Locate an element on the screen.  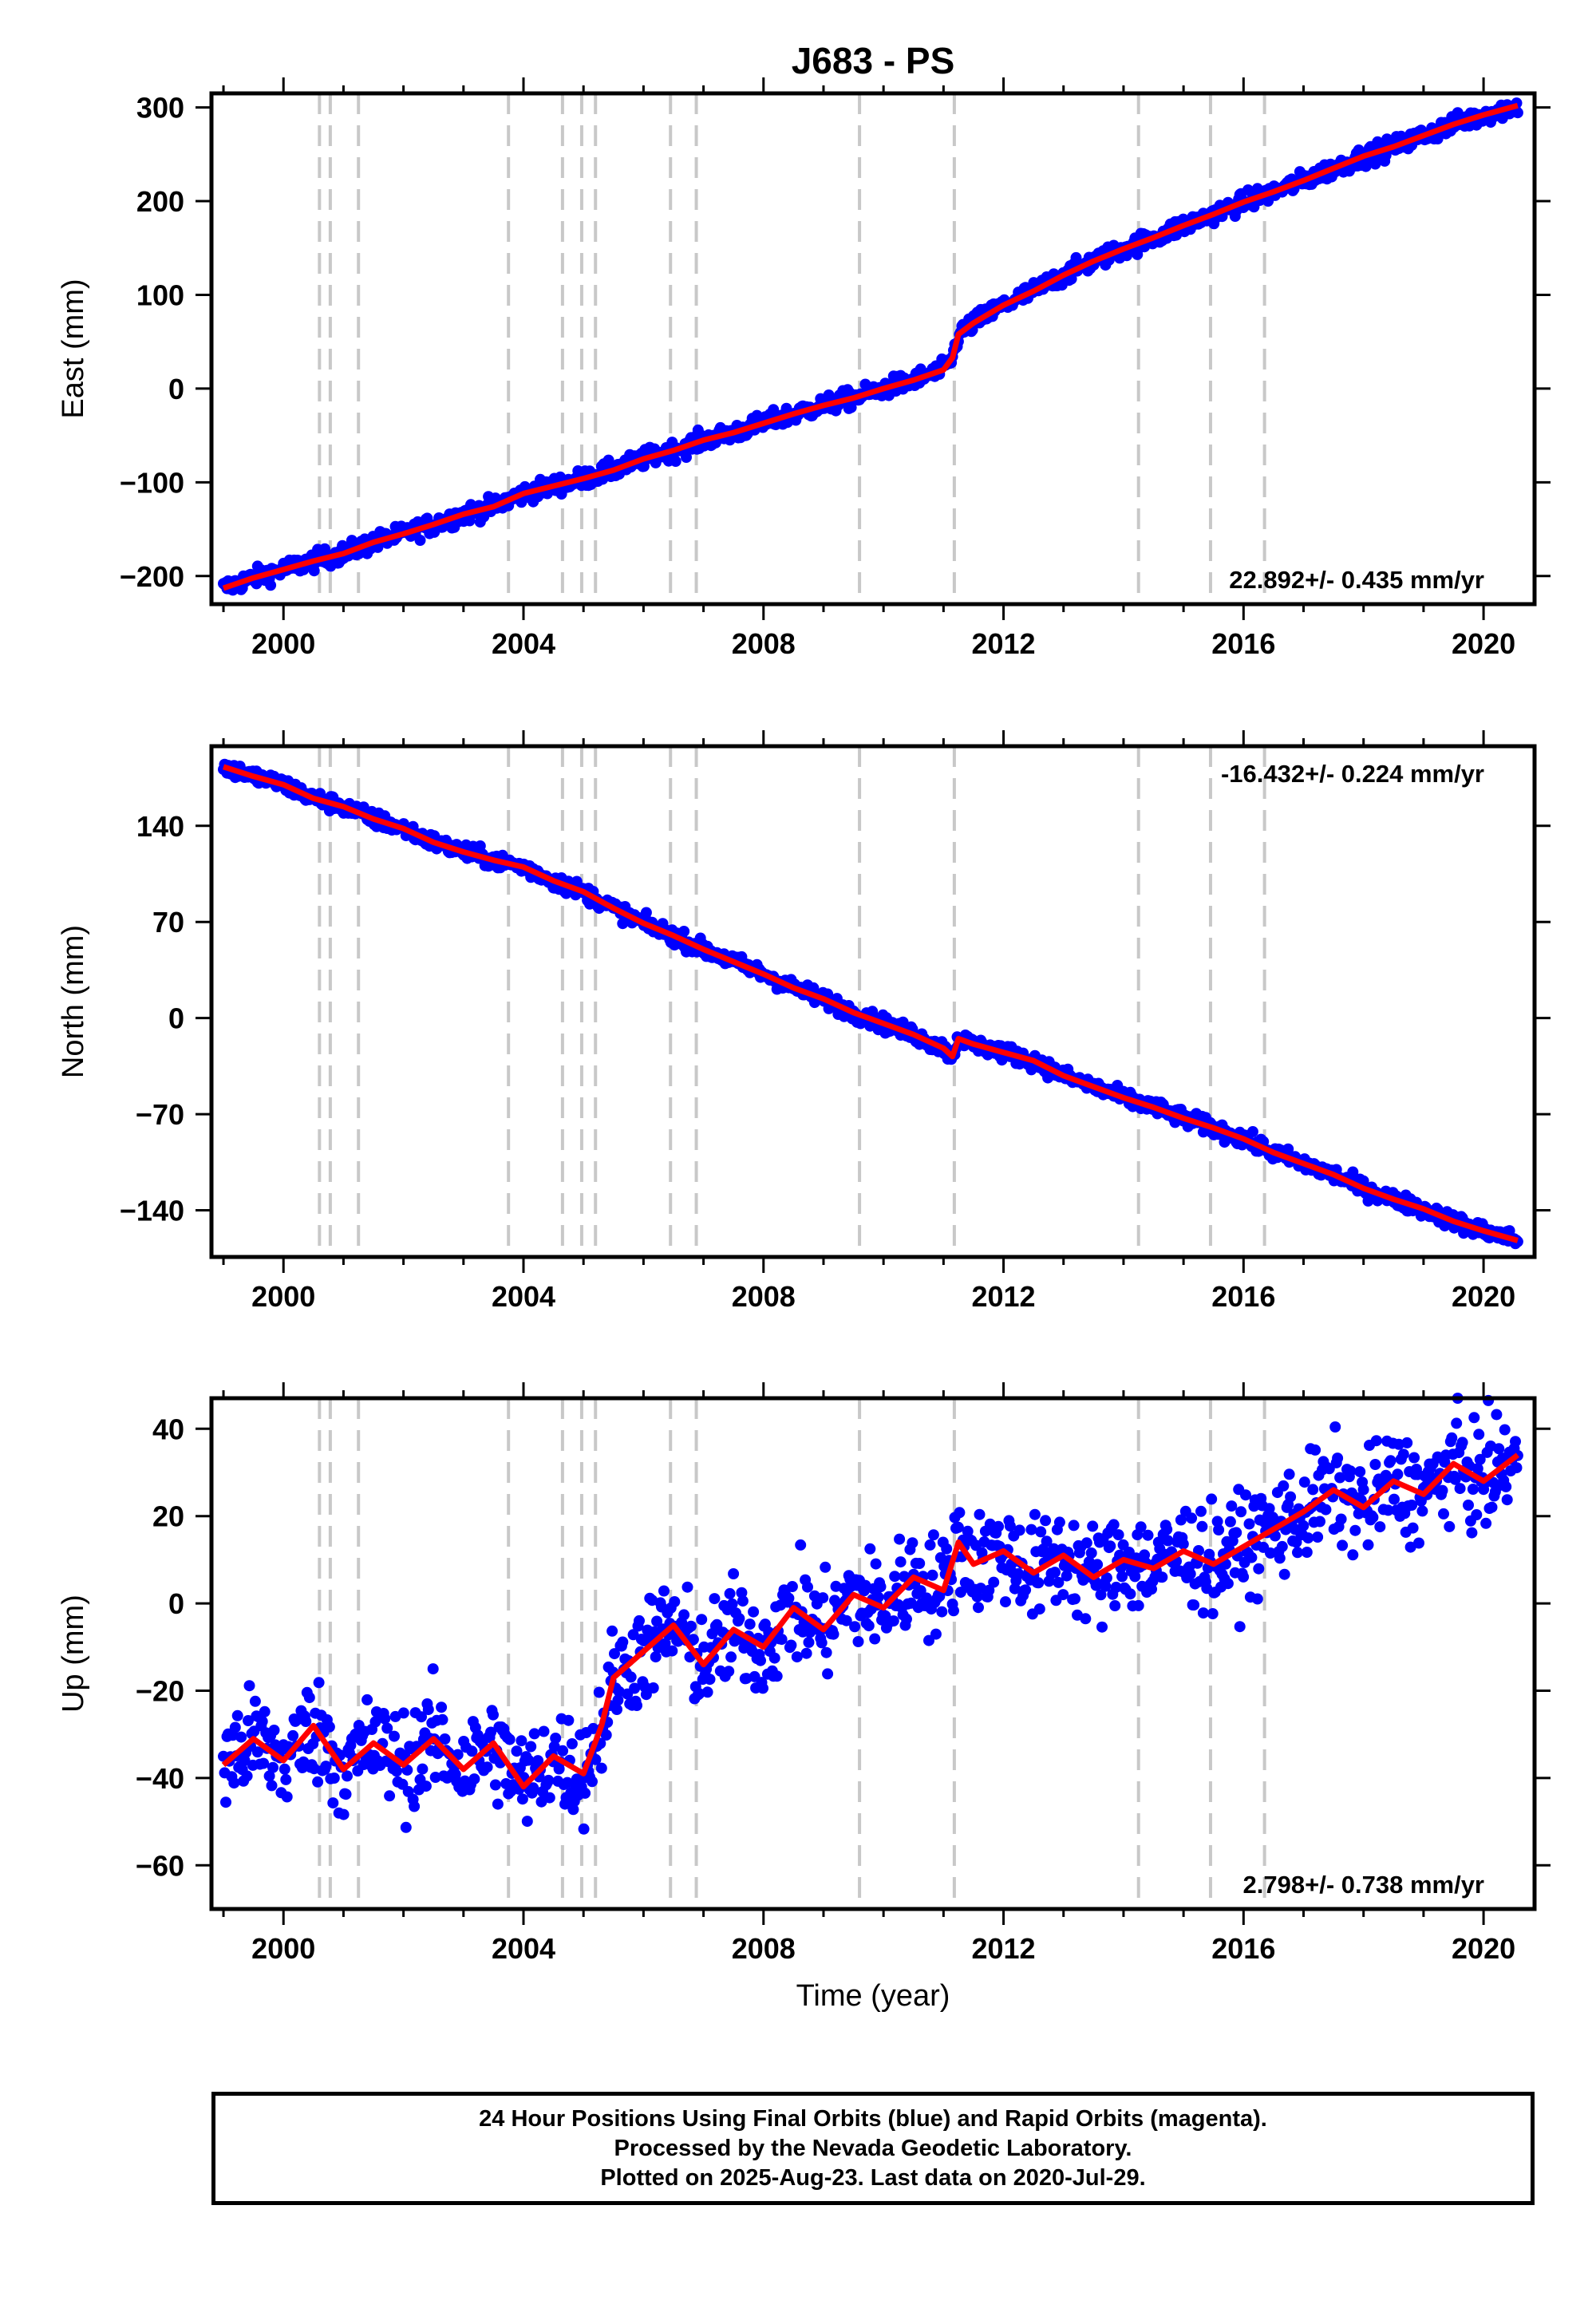
y-tick-label: 300 is located at coordinates (160, 108).